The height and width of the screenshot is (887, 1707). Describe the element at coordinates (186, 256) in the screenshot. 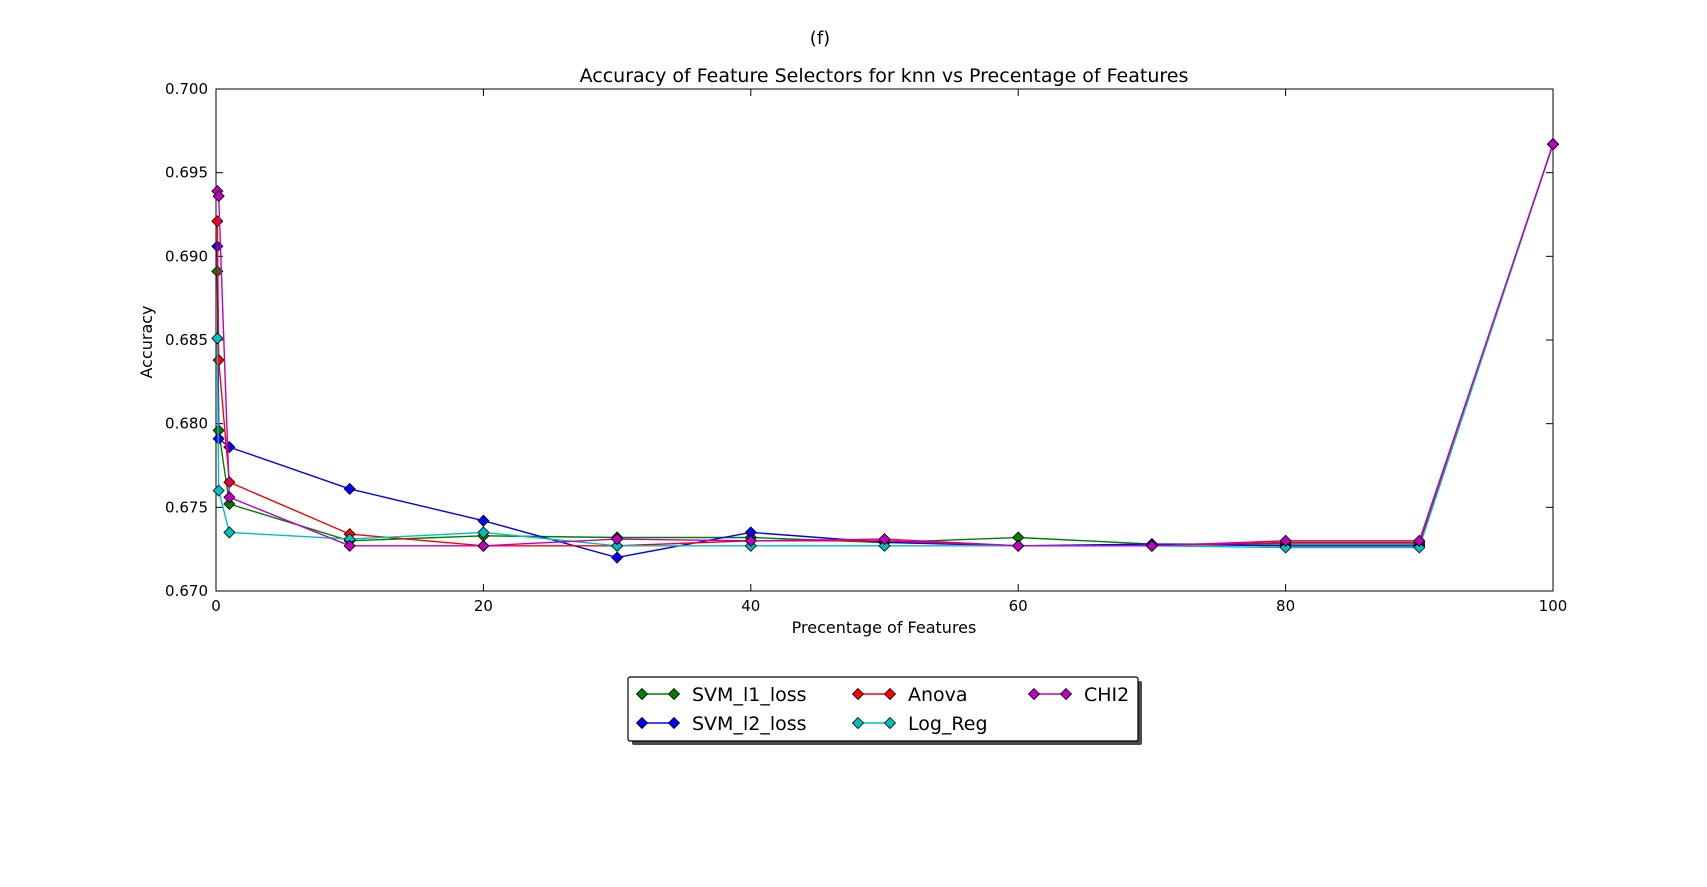

I see `y-tick-label: 0.690` at that location.